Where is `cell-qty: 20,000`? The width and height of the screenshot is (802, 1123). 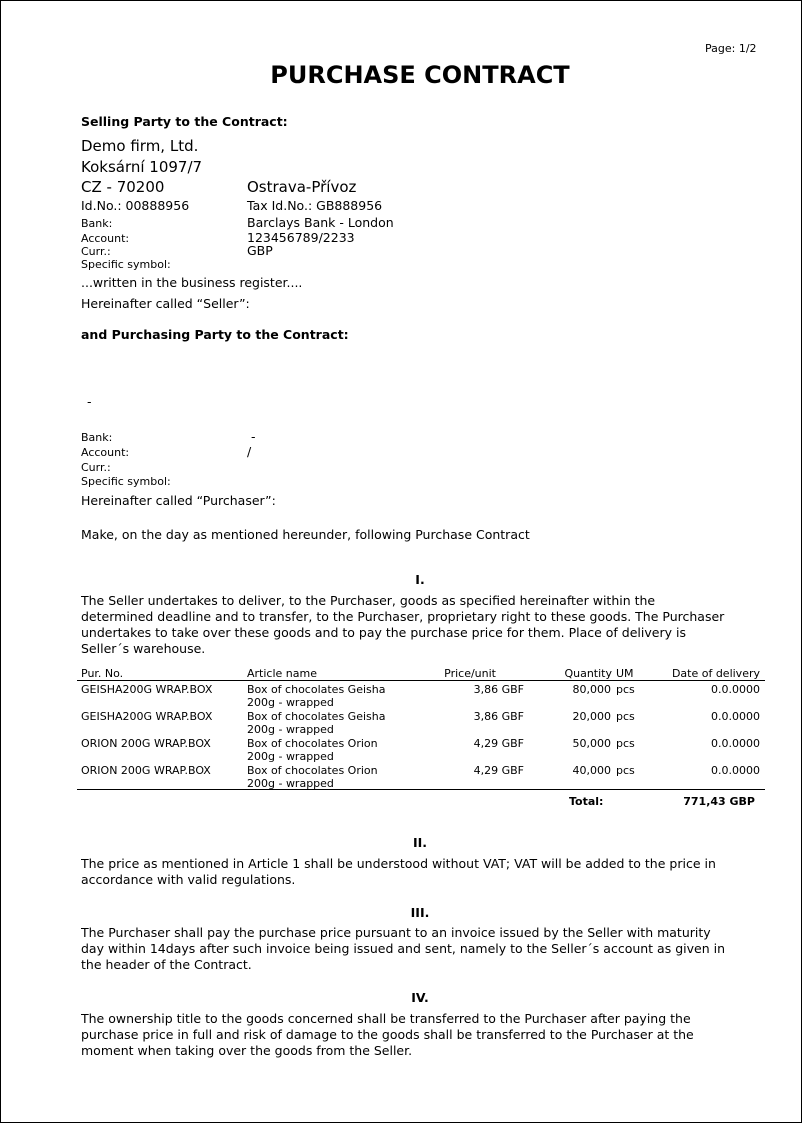 cell-qty: 20,000 is located at coordinates (592, 716).